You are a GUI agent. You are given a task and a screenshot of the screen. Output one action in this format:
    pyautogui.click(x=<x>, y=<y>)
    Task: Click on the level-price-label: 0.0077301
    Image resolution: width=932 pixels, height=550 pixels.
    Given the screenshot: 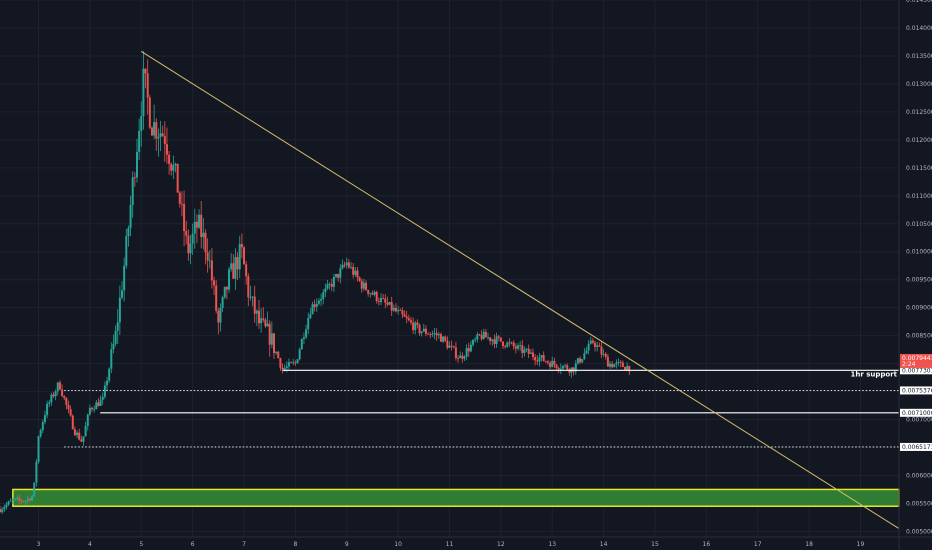 What is the action you would take?
    pyautogui.click(x=917, y=370)
    